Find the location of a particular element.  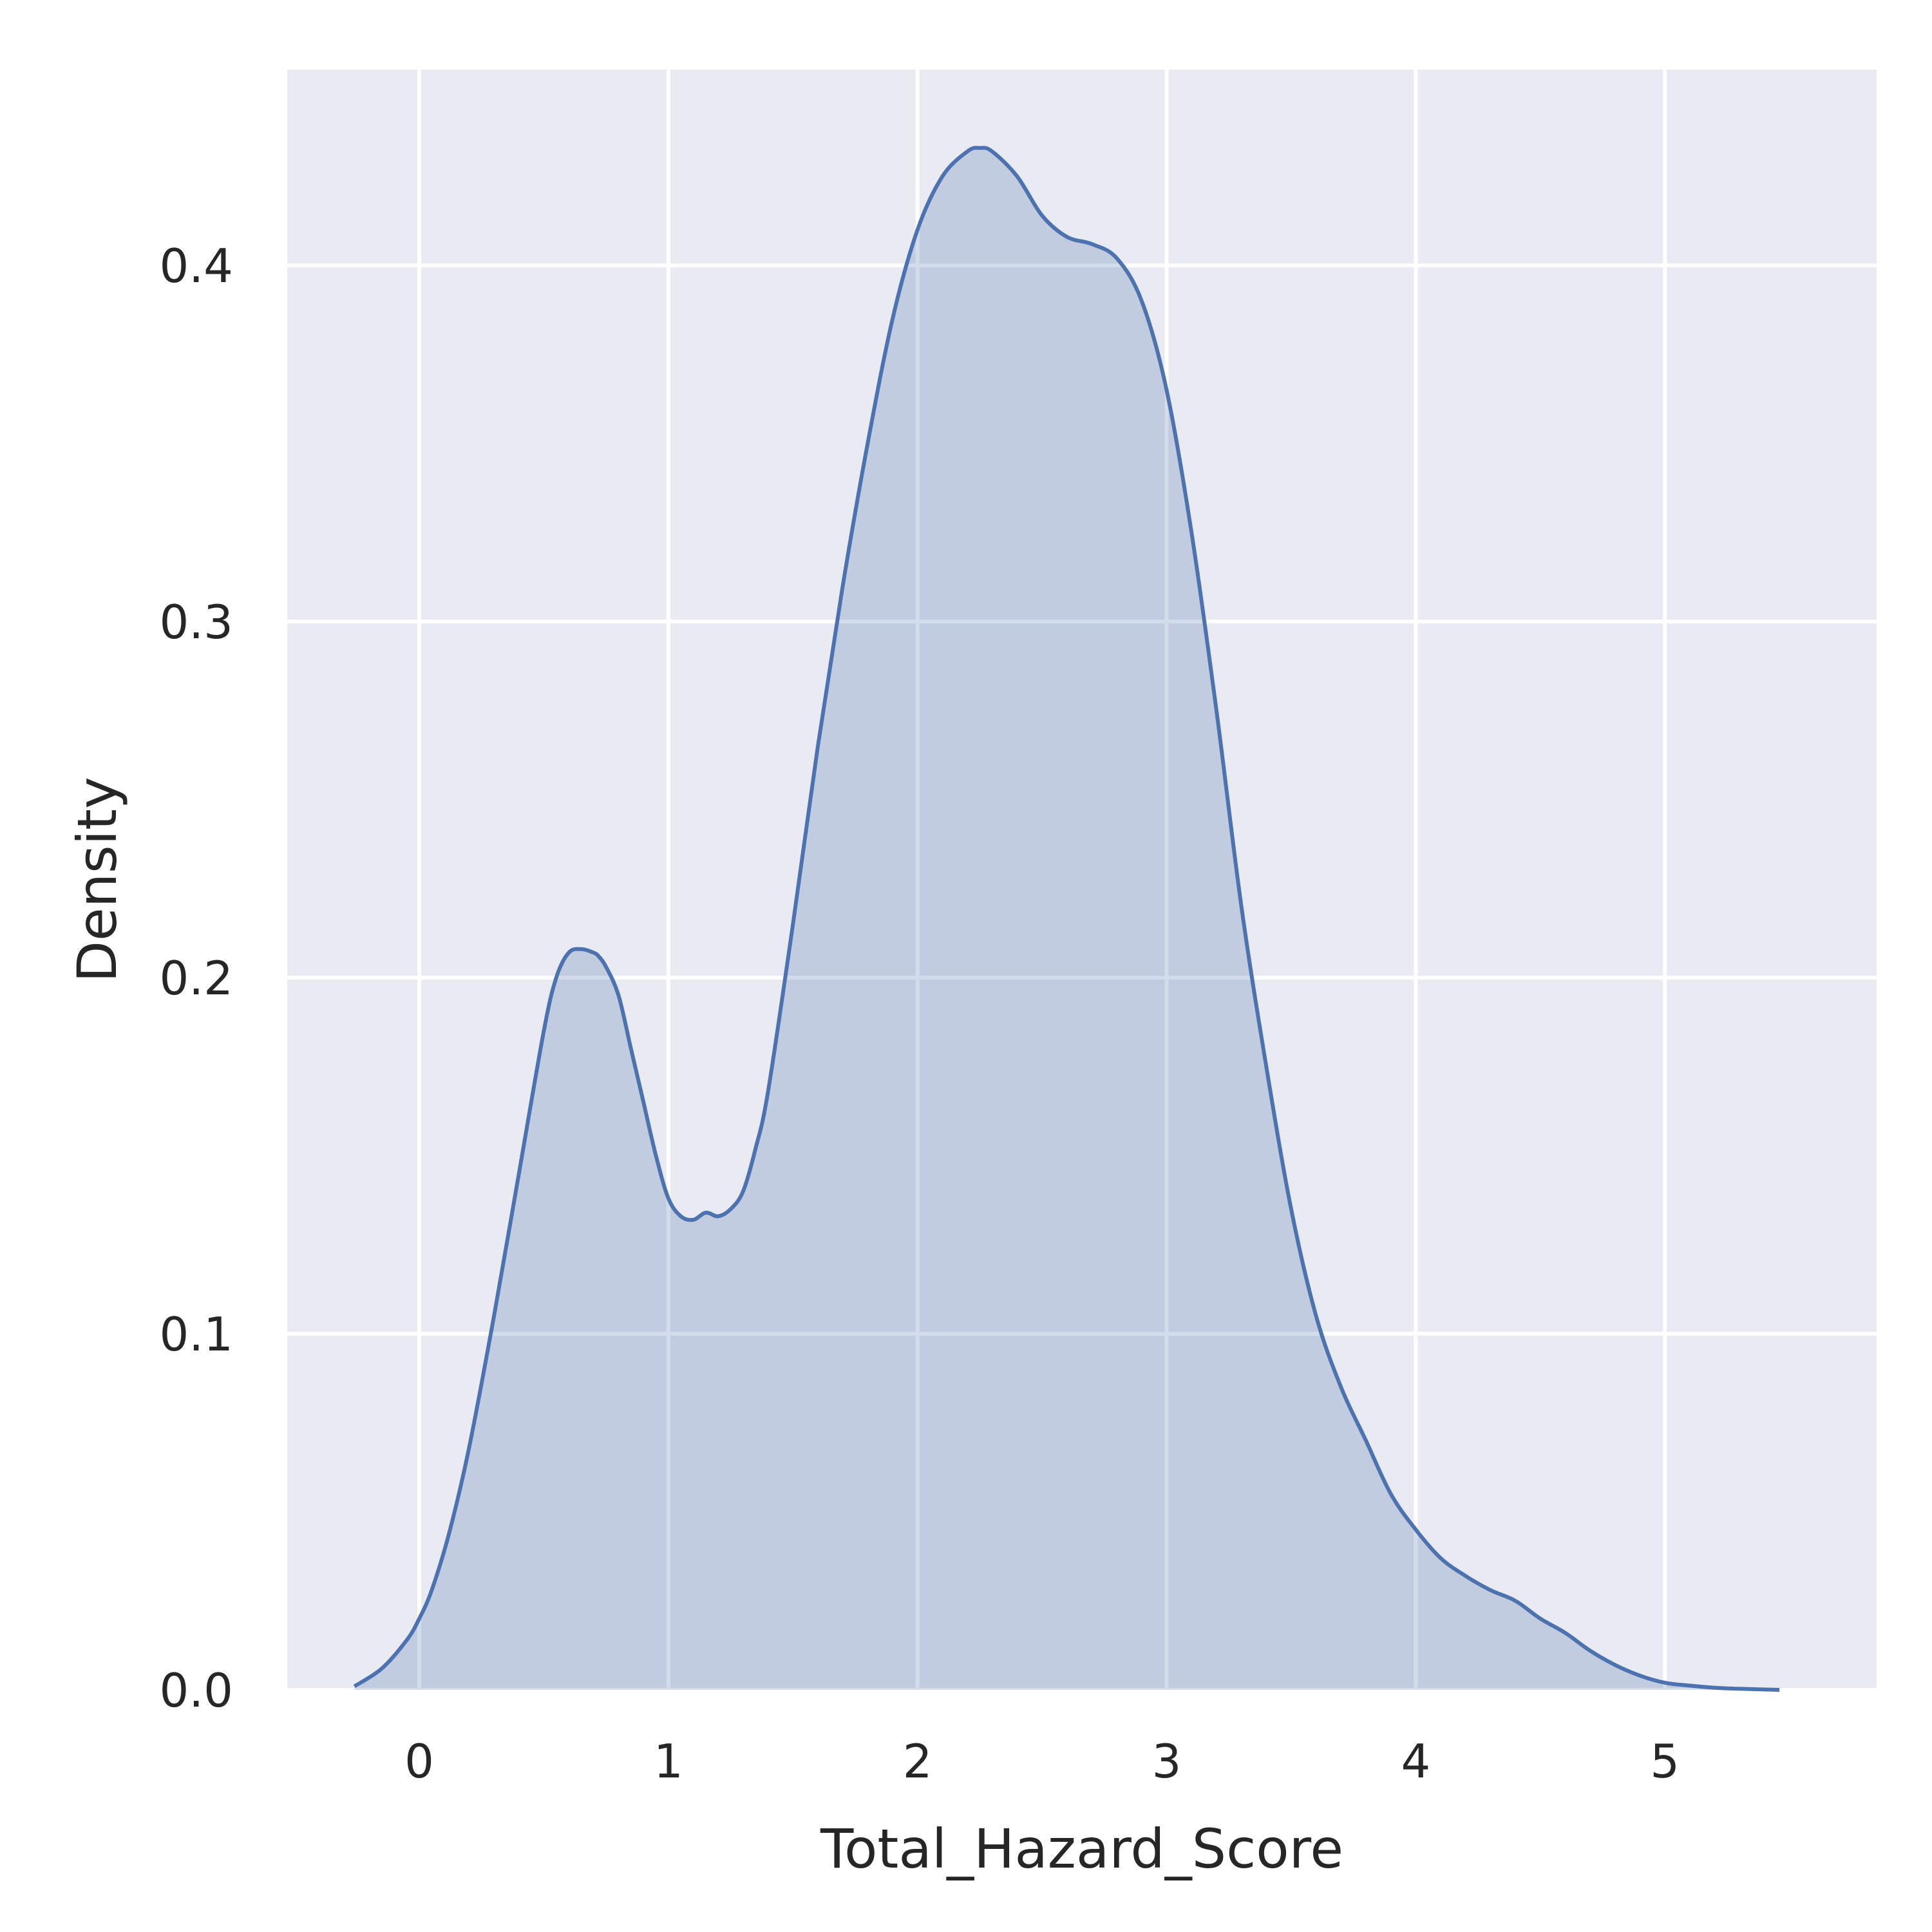

x-tick-label-0: 0 is located at coordinates (419, 1761).